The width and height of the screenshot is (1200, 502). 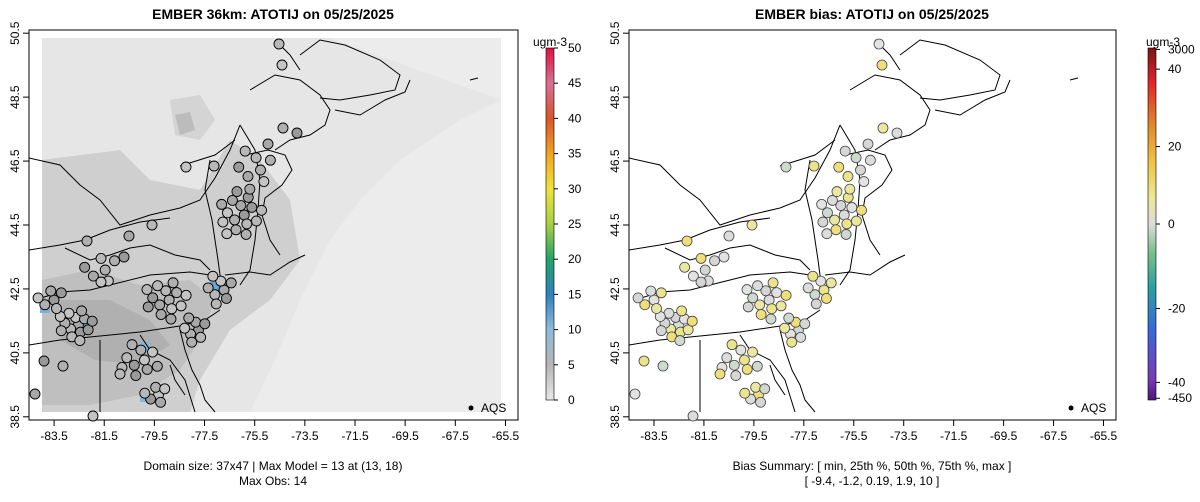 I want to click on right-title: EMBER bias: ATOTIJ on 05/25/2025, so click(x=872, y=14).